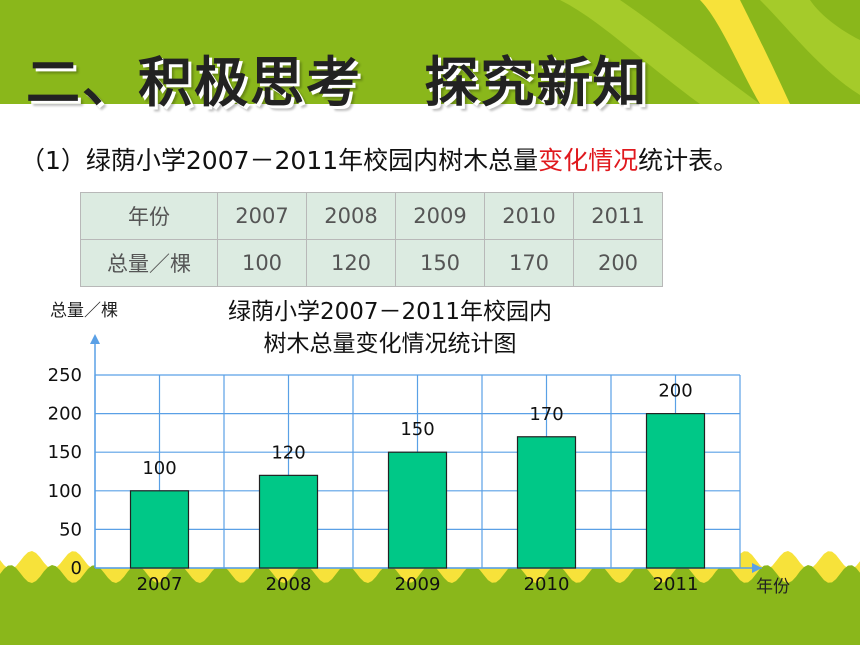  Describe the element at coordinates (676, 584) in the screenshot. I see `x-tick-label: 2011` at that location.